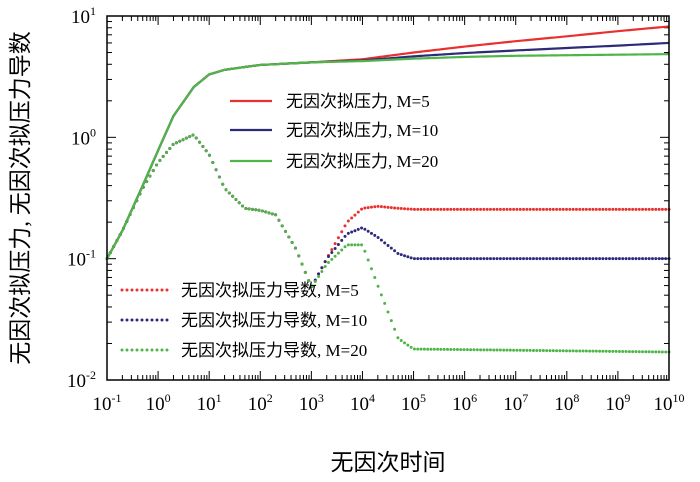 Image resolution: width=700 pixels, height=482 pixels. I want to click on x-tick-label: 10⁹, so click(617, 403).